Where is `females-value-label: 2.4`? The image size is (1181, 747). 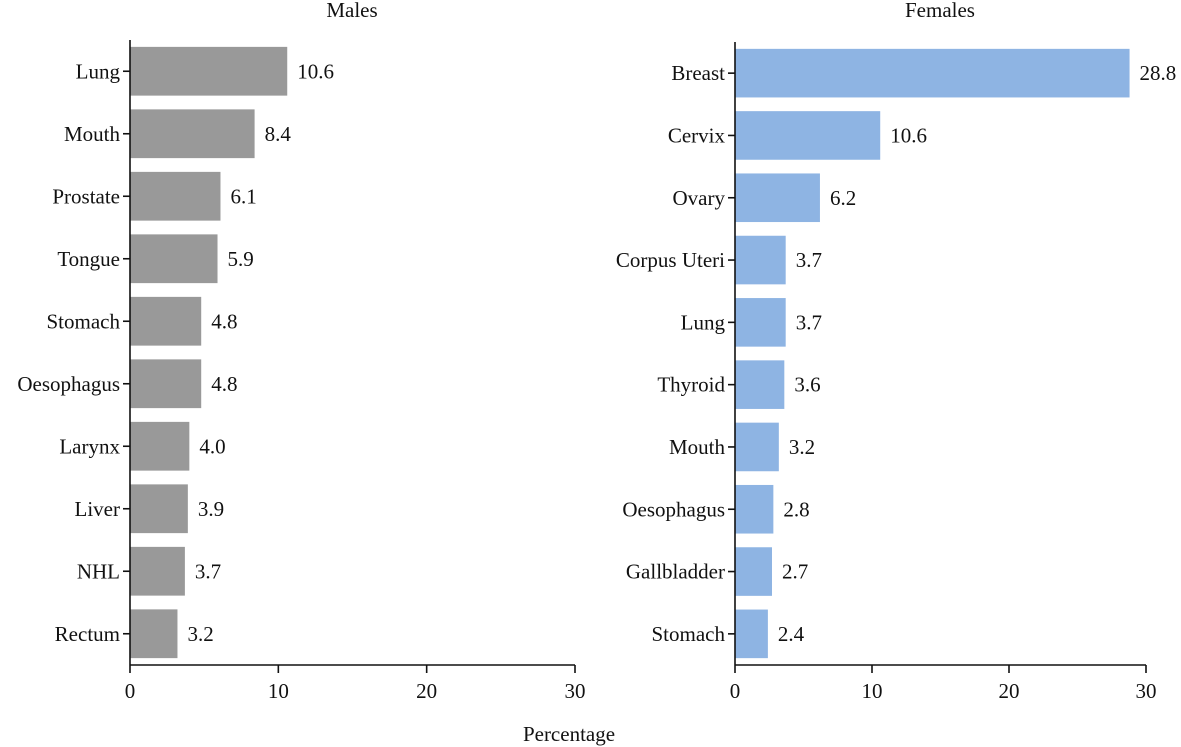 females-value-label: 2.4 is located at coordinates (791, 634).